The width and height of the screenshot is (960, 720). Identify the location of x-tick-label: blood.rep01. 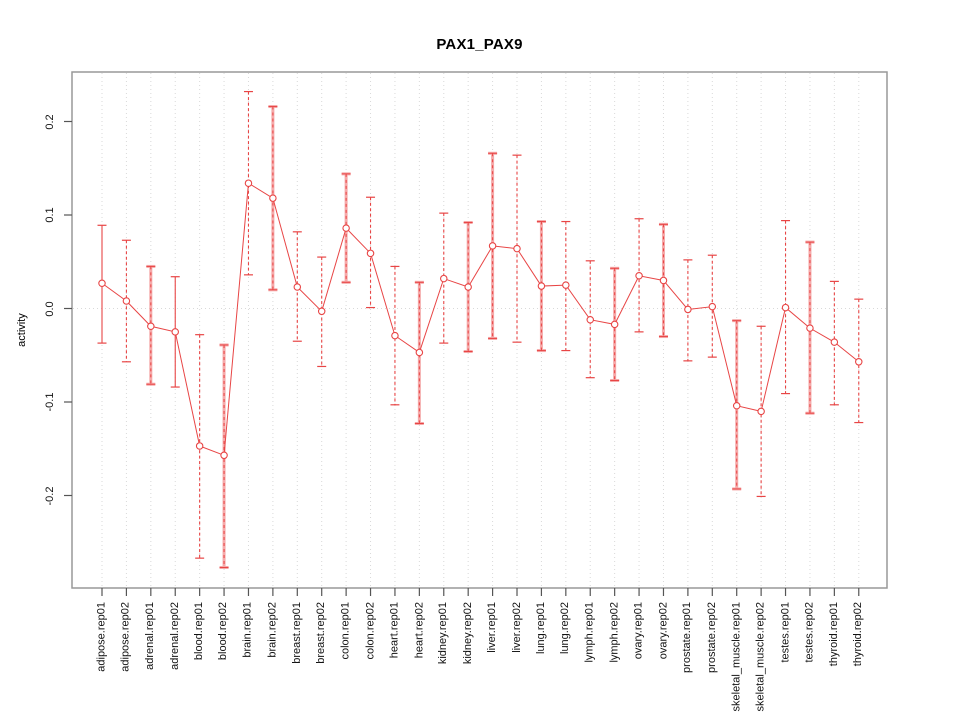
(199, 631).